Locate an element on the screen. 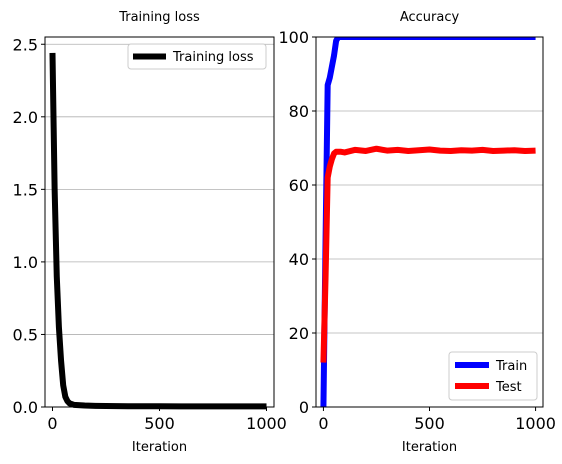  accuracy-legend: Train Test is located at coordinates (493, 376).